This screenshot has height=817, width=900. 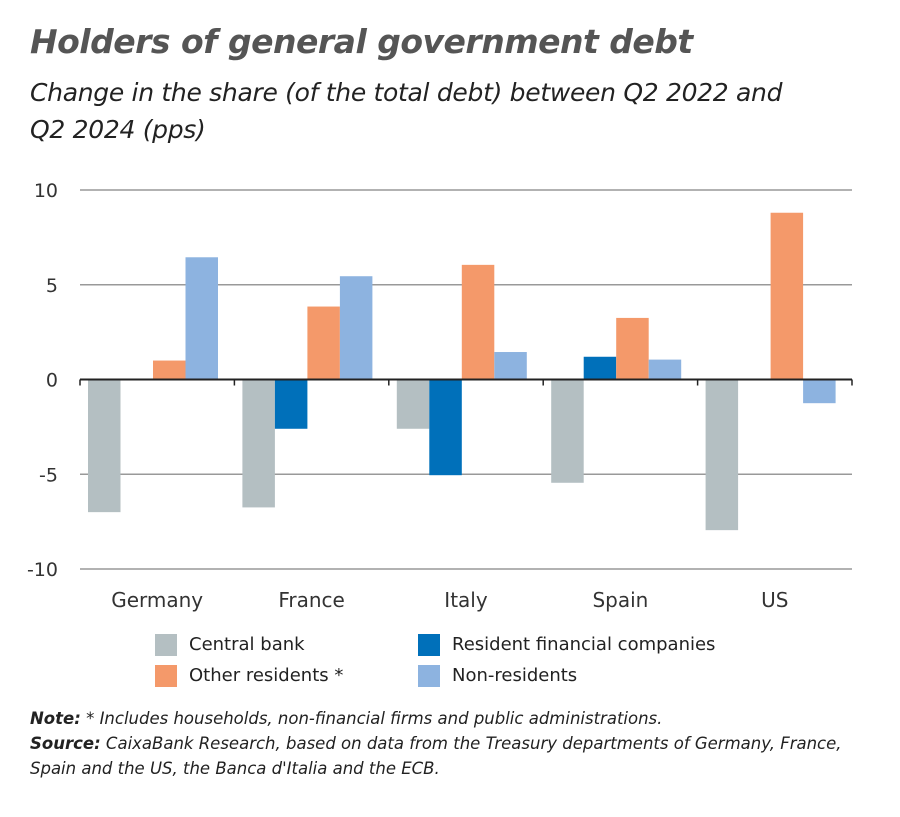 I want to click on legend-item-central-bank: Central bank, so click(x=230, y=645).